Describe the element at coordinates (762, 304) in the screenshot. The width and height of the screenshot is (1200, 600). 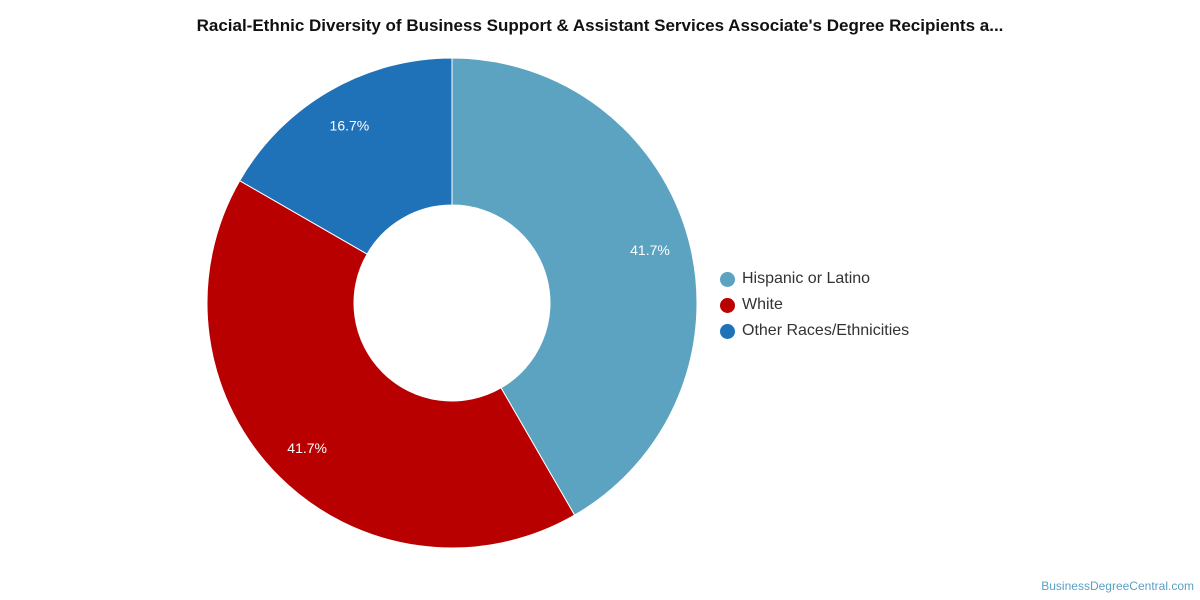
I see `legend-label: White` at that location.